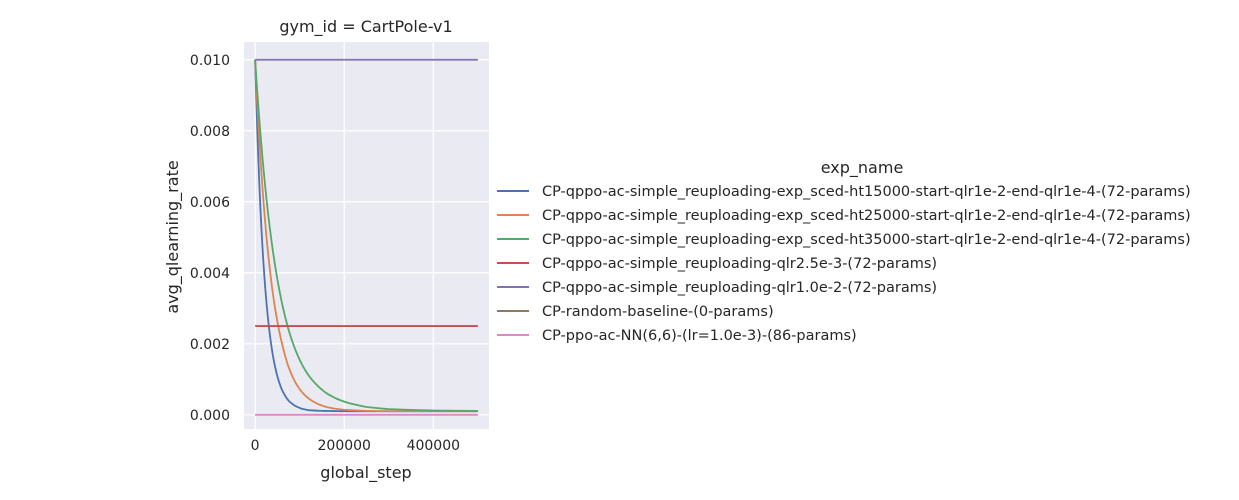 The image size is (1239, 500). Describe the element at coordinates (210, 238) in the screenshot. I see `y-axis-ticks: 0.000 0.002 0.004 0.006 0.008 0.010` at that location.